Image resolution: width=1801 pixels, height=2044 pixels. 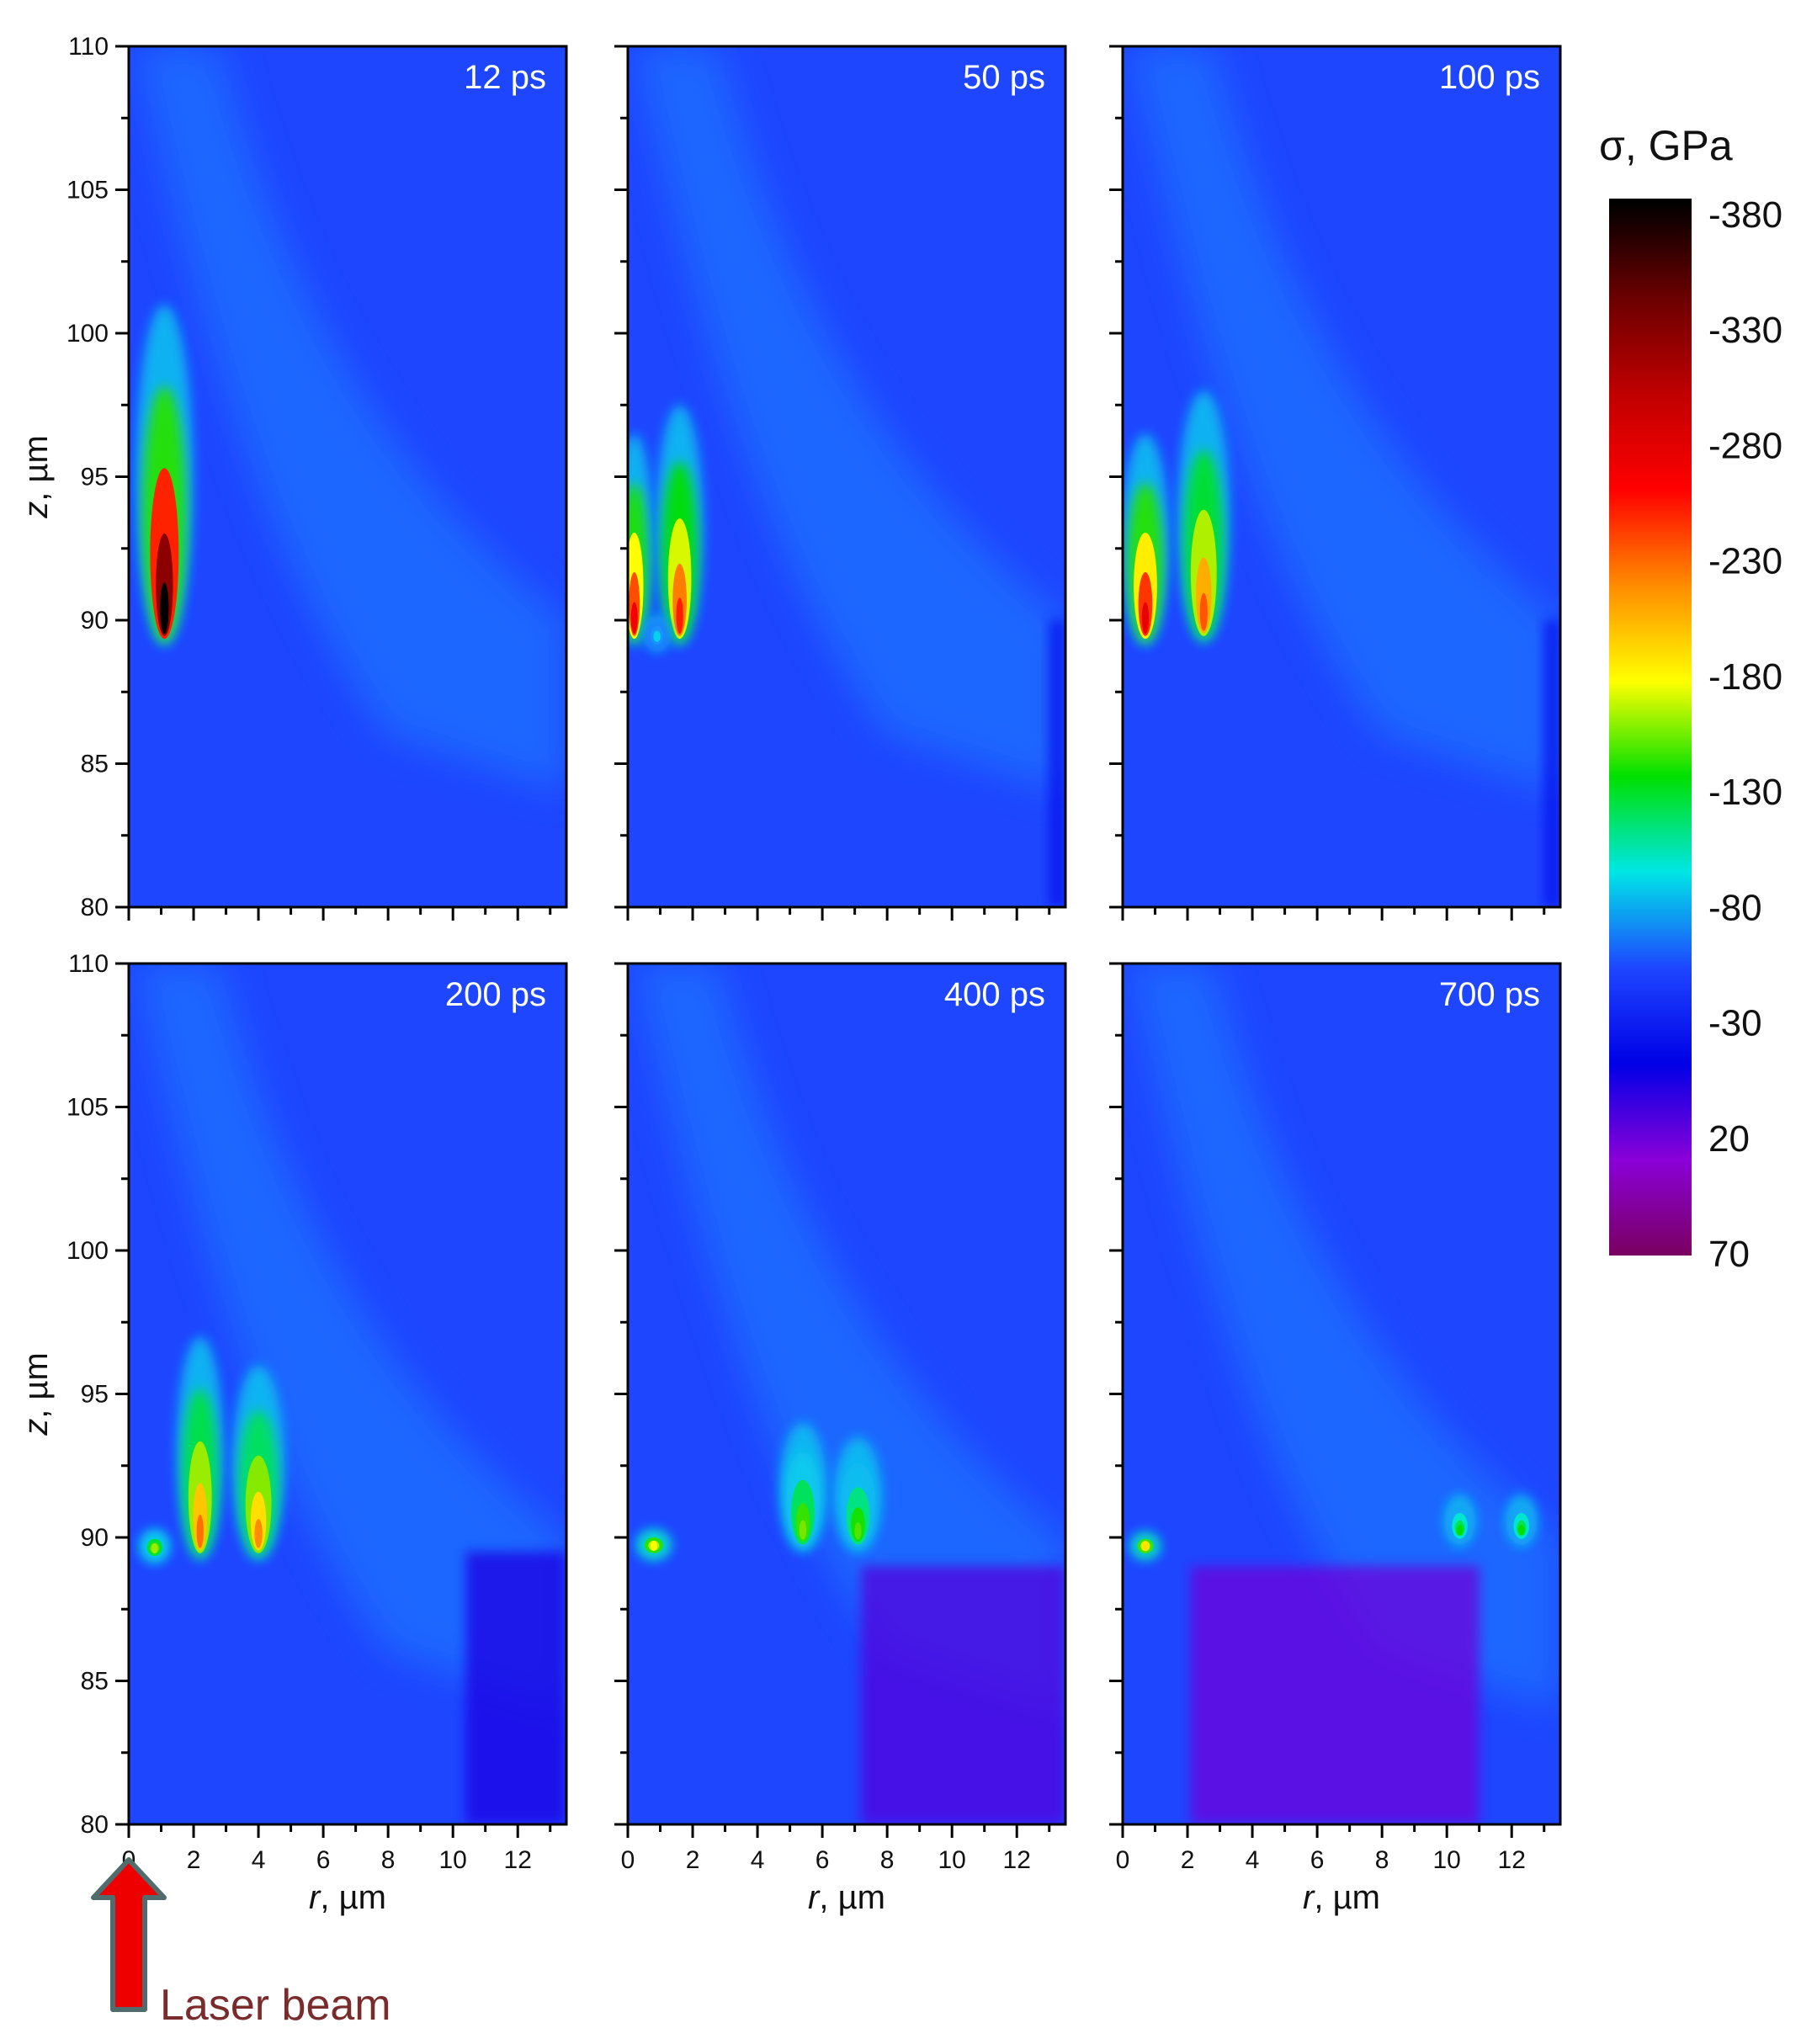 I want to click on panel-time-label: 700 ps, so click(x=1489, y=994).